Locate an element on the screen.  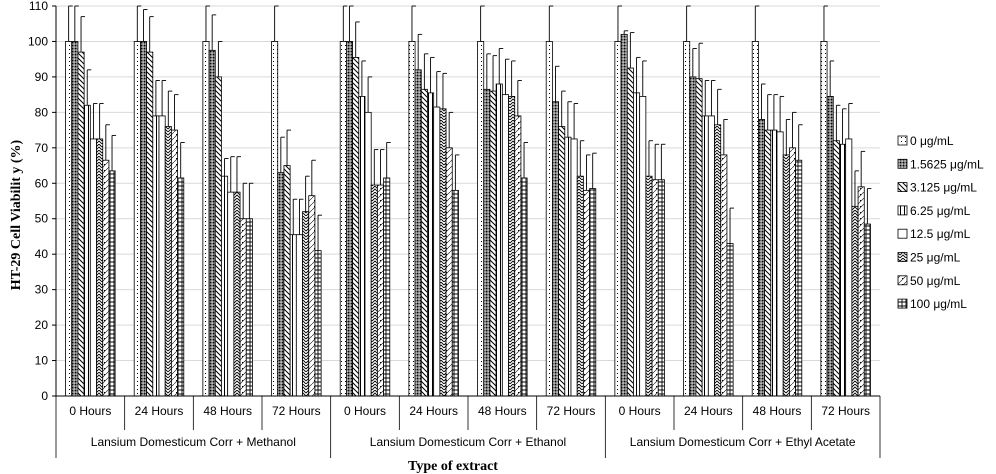
y-tick-label: 40 is located at coordinates (42, 254).